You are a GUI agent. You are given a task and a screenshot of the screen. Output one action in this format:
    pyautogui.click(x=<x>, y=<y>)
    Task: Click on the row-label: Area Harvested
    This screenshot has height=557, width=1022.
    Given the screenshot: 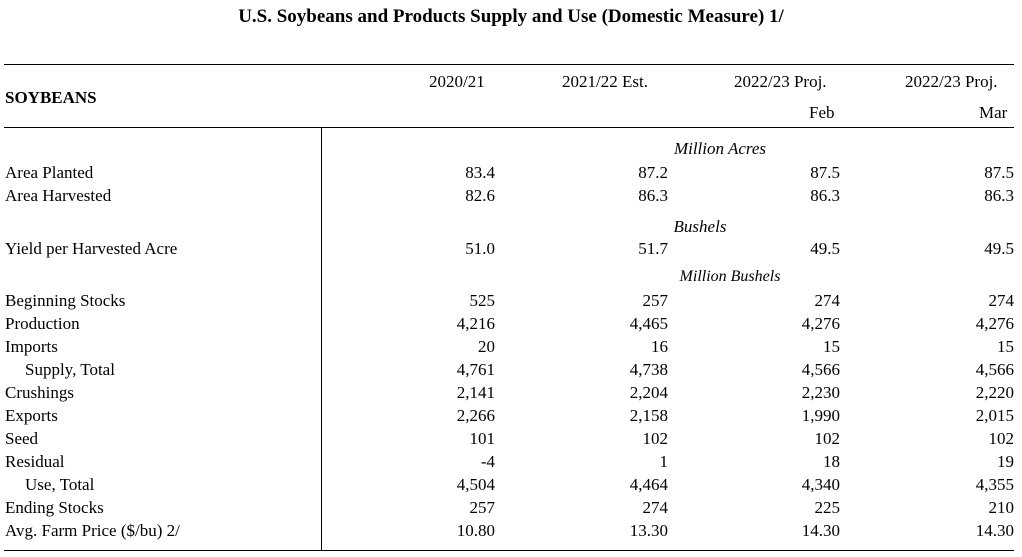 What is the action you would take?
    pyautogui.click(x=58, y=195)
    